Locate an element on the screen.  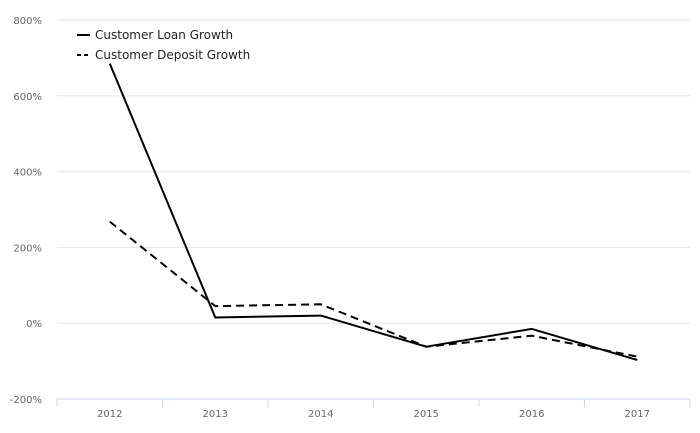
y-axis-tick-labels: -200% 0% 200% 400% 600% 800% is located at coordinates (26, 211).